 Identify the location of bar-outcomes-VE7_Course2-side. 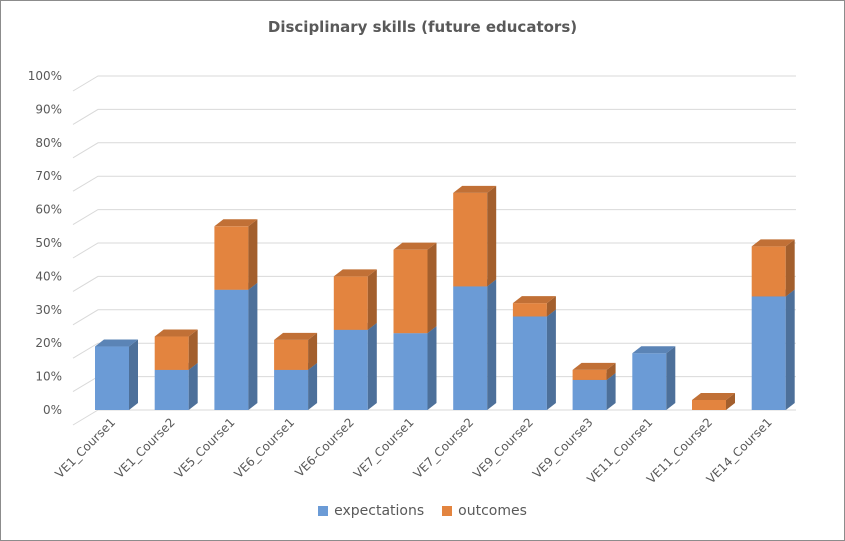
(492, 236).